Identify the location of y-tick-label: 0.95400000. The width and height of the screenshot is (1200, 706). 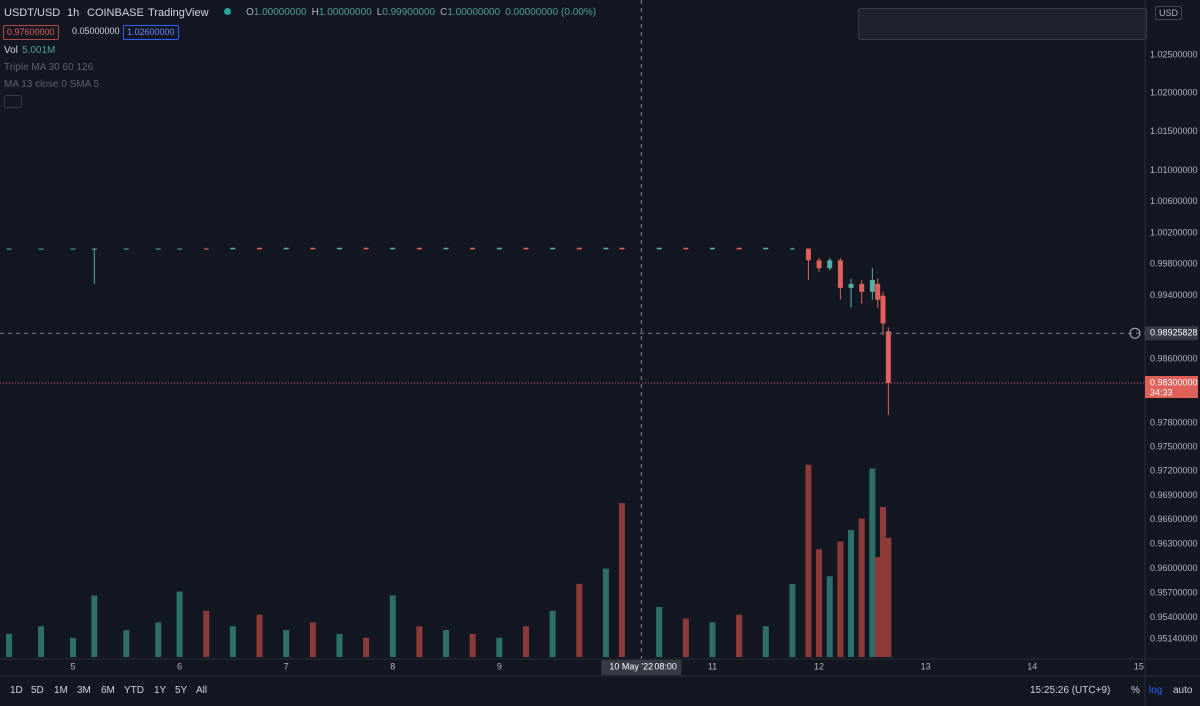
(1174, 617).